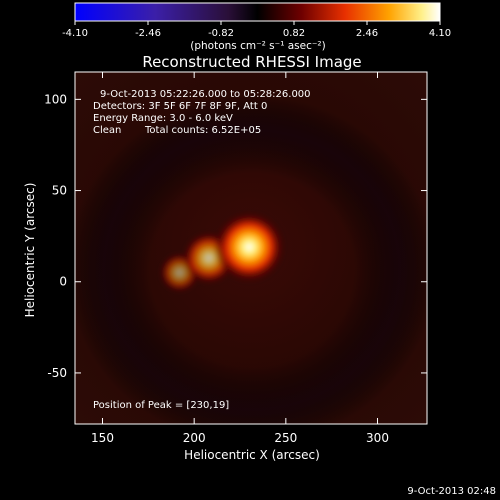  What do you see at coordinates (285, 438) in the screenshot?
I see `x-tick-label: 250` at bounding box center [285, 438].